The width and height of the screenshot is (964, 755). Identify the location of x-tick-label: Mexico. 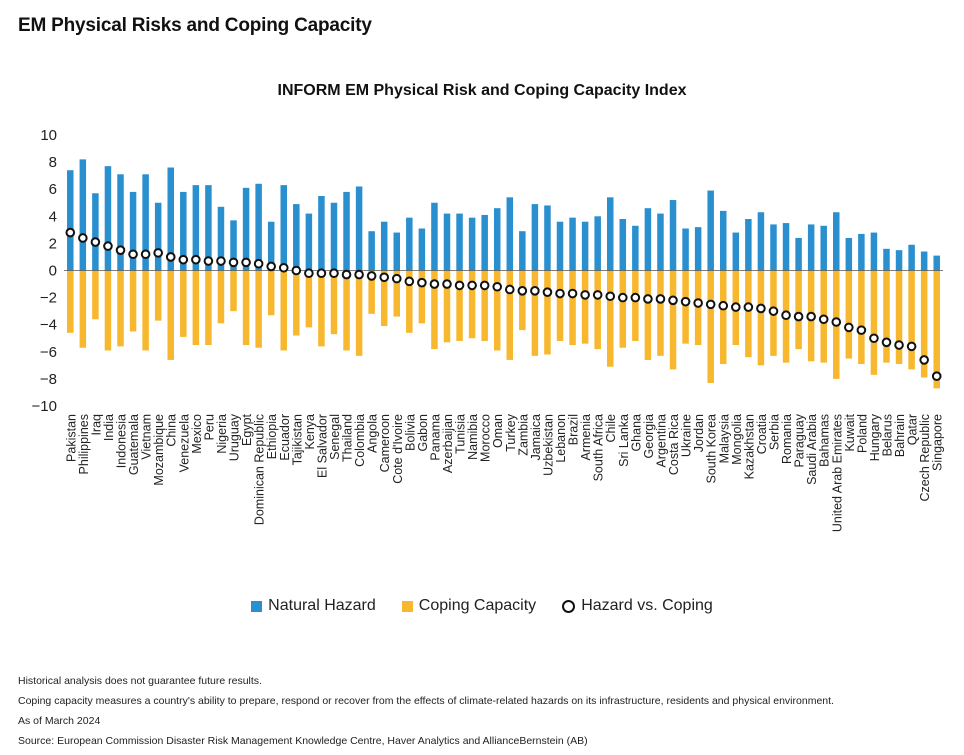
(197, 434).